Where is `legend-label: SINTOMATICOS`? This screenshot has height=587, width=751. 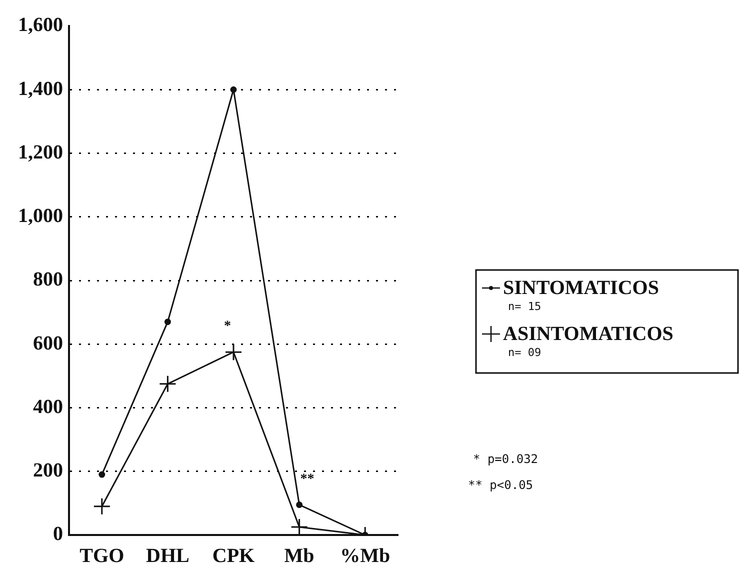 legend-label: SINTOMATICOS is located at coordinates (581, 288).